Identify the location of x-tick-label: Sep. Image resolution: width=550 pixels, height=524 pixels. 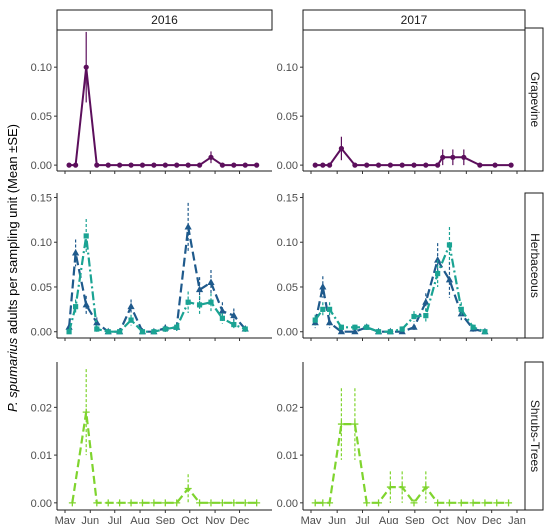
(415, 519).